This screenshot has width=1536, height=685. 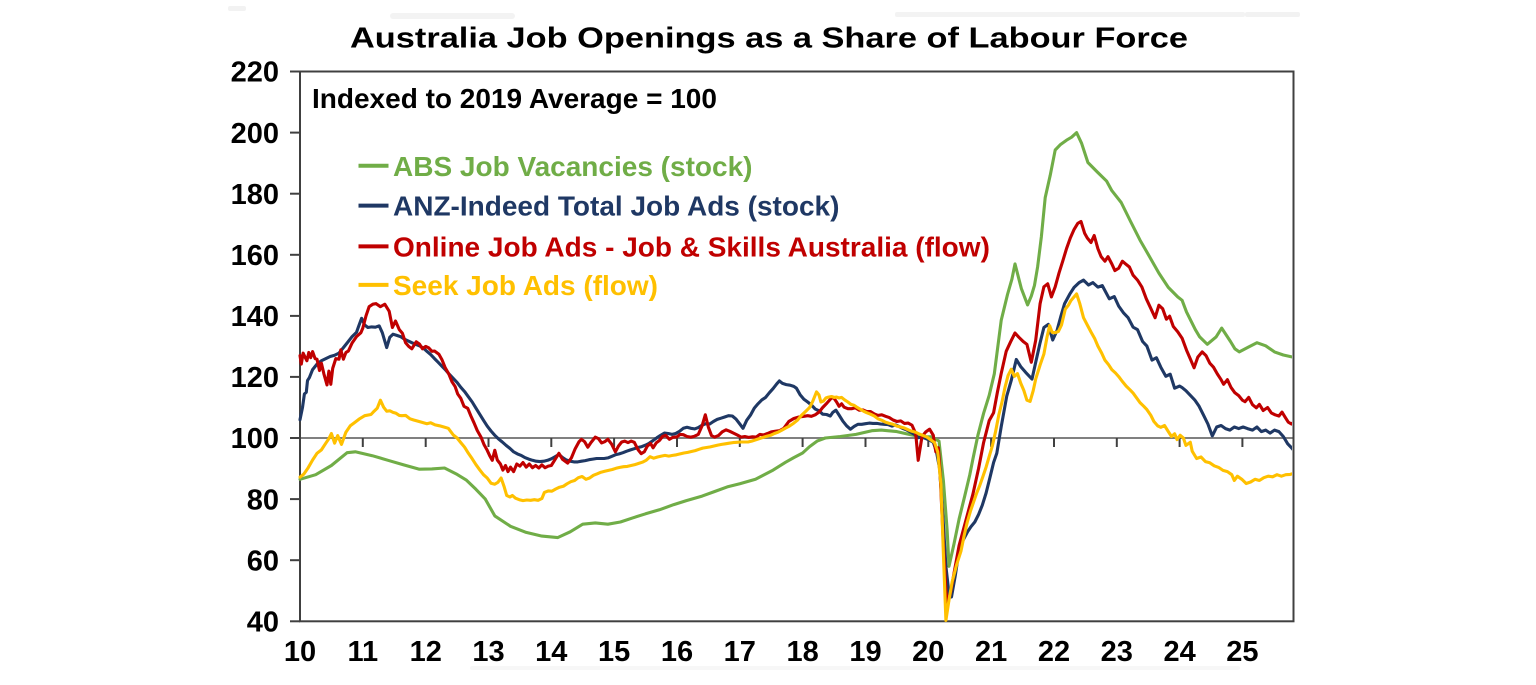 What do you see at coordinates (255, 256) in the screenshot?
I see `svg-text: 160` at bounding box center [255, 256].